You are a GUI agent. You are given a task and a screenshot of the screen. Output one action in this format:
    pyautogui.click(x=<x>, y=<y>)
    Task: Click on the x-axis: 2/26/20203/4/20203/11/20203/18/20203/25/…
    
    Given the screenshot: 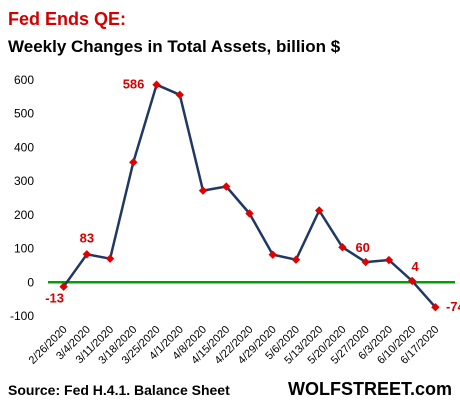 What is the action you would take?
    pyautogui.click(x=234, y=345)
    